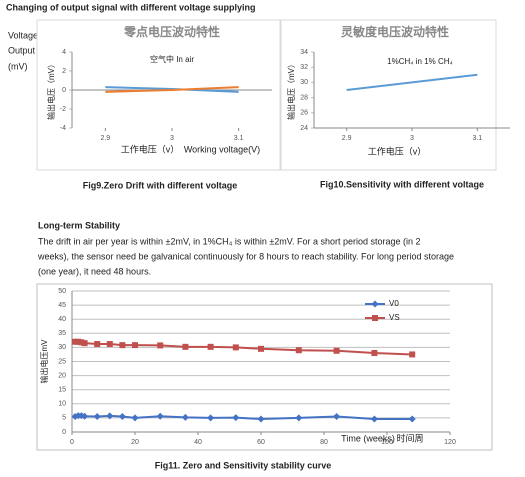 This screenshot has width=525, height=477. Describe the element at coordinates (62, 361) in the screenshot. I see `y-tick-label: 25` at that location.